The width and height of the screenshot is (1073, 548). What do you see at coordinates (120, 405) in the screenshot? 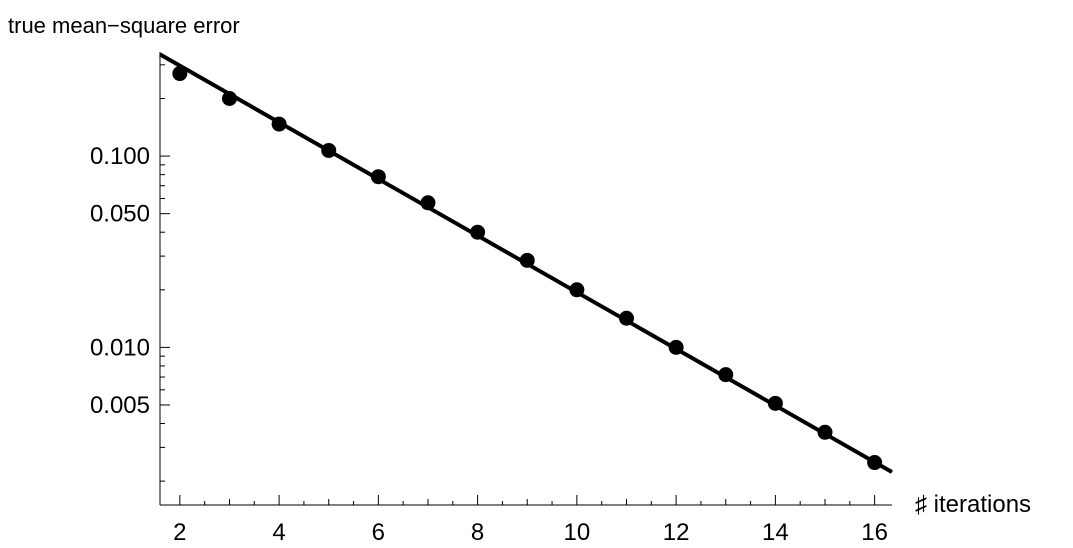
I see `y-tick-label: 0.005` at bounding box center [120, 405].